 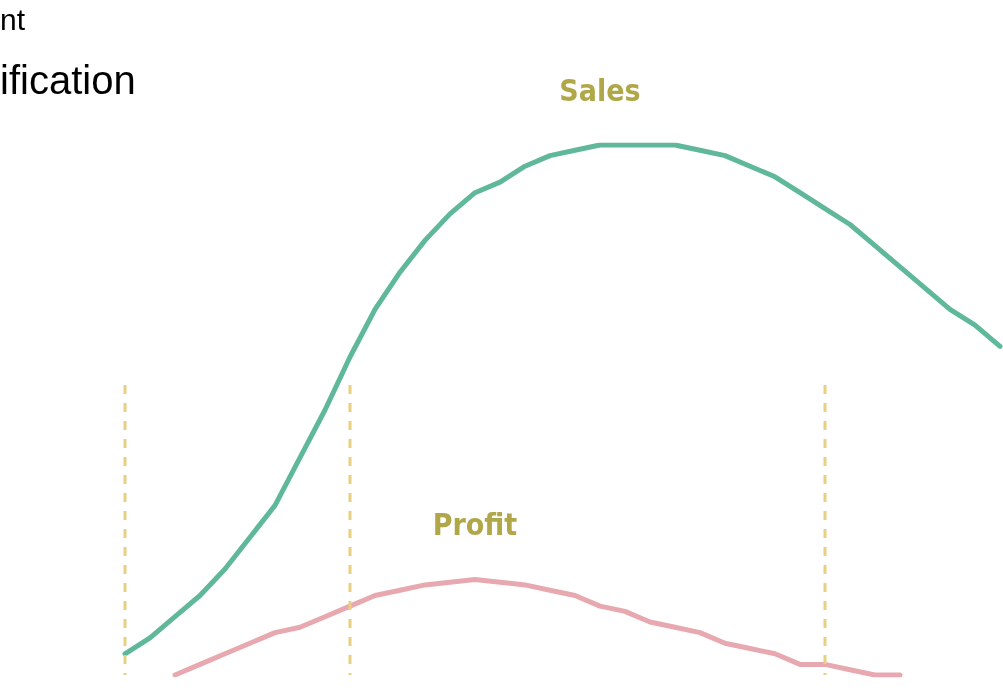 What do you see at coordinates (600, 90) in the screenshot?
I see `series-label: Sales` at bounding box center [600, 90].